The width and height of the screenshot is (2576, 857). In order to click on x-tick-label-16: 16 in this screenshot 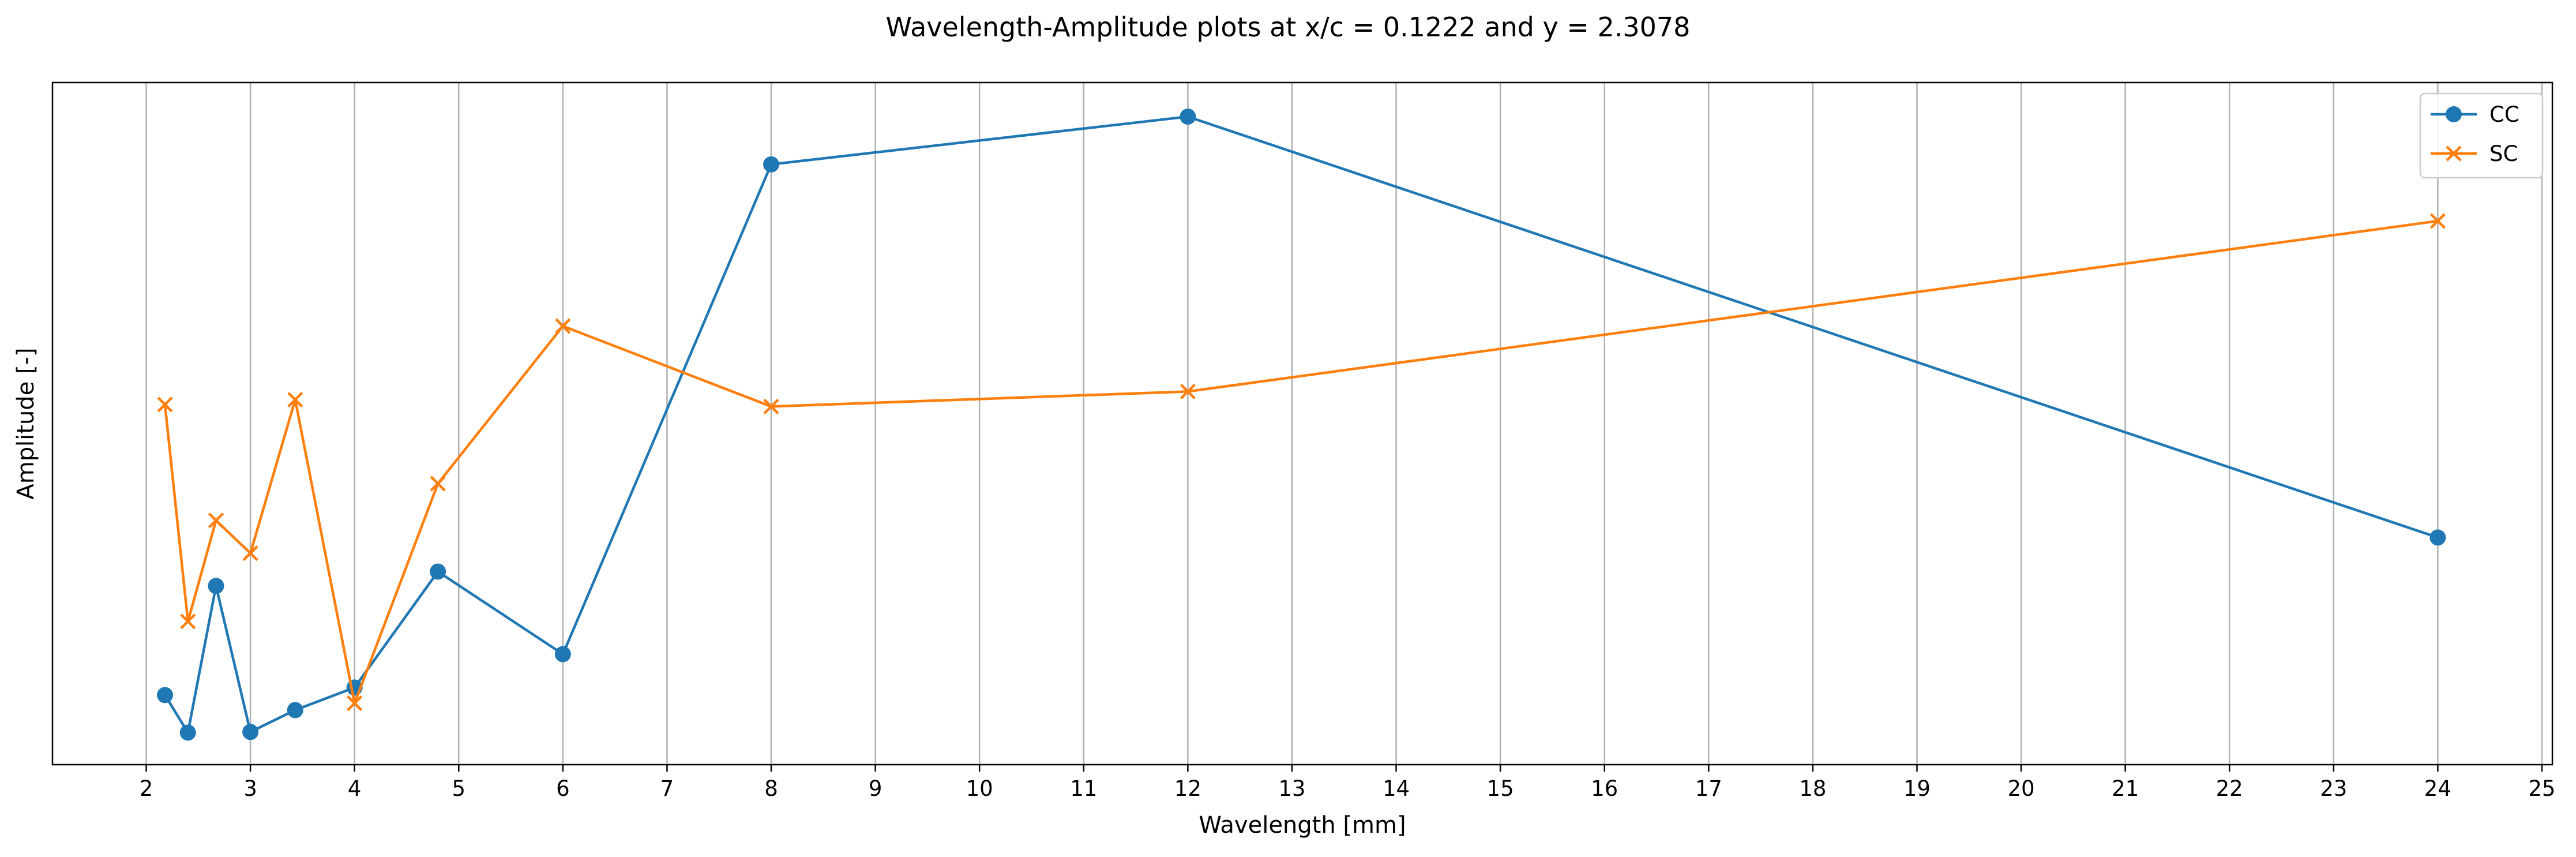, I will do `click(1604, 788)`.